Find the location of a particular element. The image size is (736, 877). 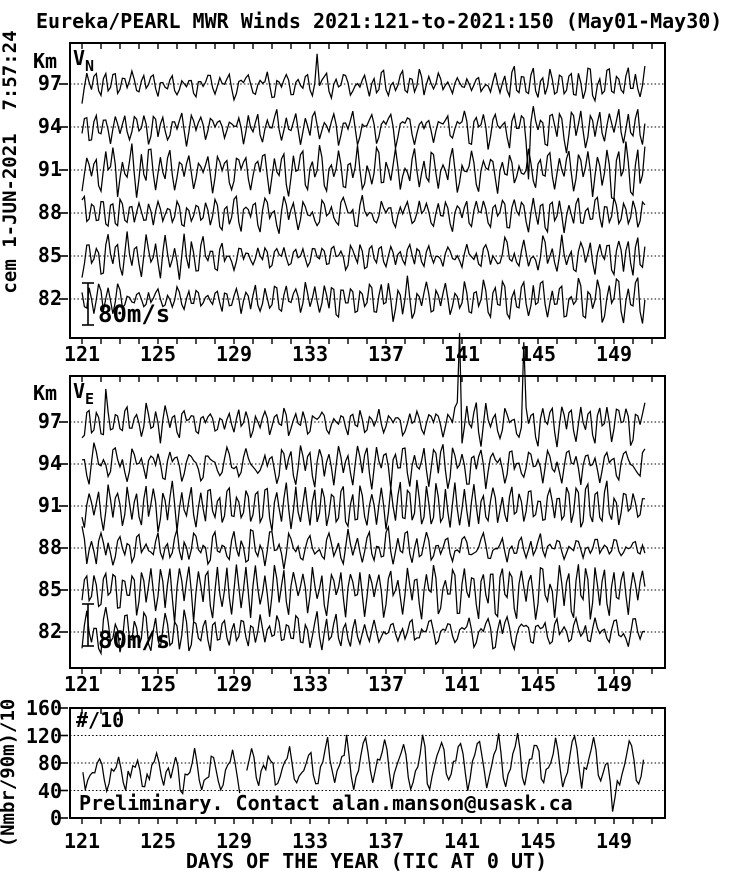

count-tick-label-120: 120 is located at coordinates (43, 735).